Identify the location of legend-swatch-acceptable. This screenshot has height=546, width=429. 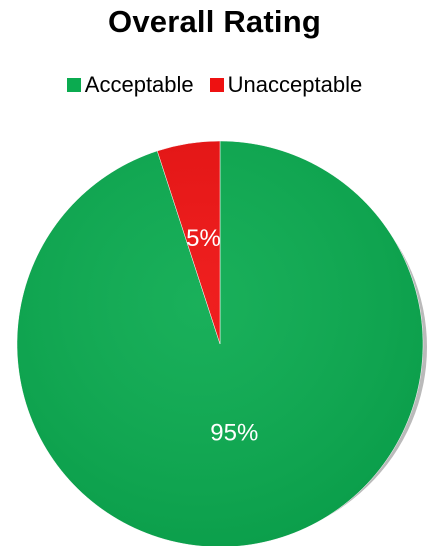
(73, 85).